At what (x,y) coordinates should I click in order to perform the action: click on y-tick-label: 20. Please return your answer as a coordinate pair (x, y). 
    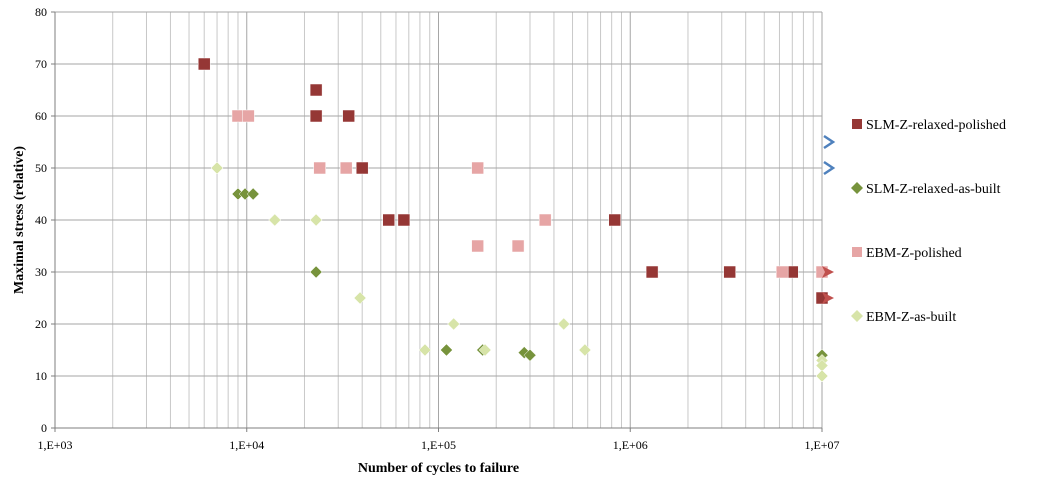
    Looking at the image, I should click on (41, 324).